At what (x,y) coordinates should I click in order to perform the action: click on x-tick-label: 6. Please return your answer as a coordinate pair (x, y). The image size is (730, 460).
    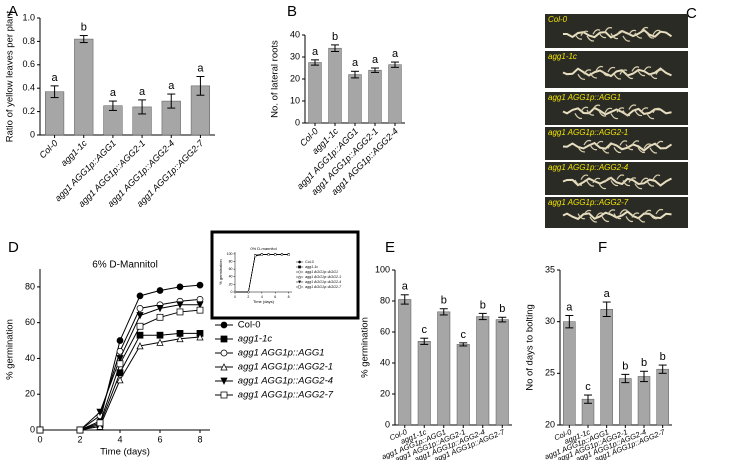
    Looking at the image, I should click on (275, 297).